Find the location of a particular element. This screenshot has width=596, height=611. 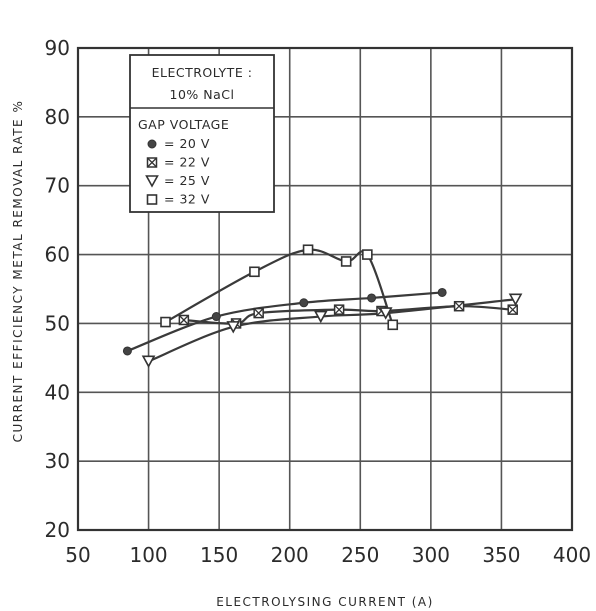

x-tick-label: 350 is located at coordinates (501, 555).